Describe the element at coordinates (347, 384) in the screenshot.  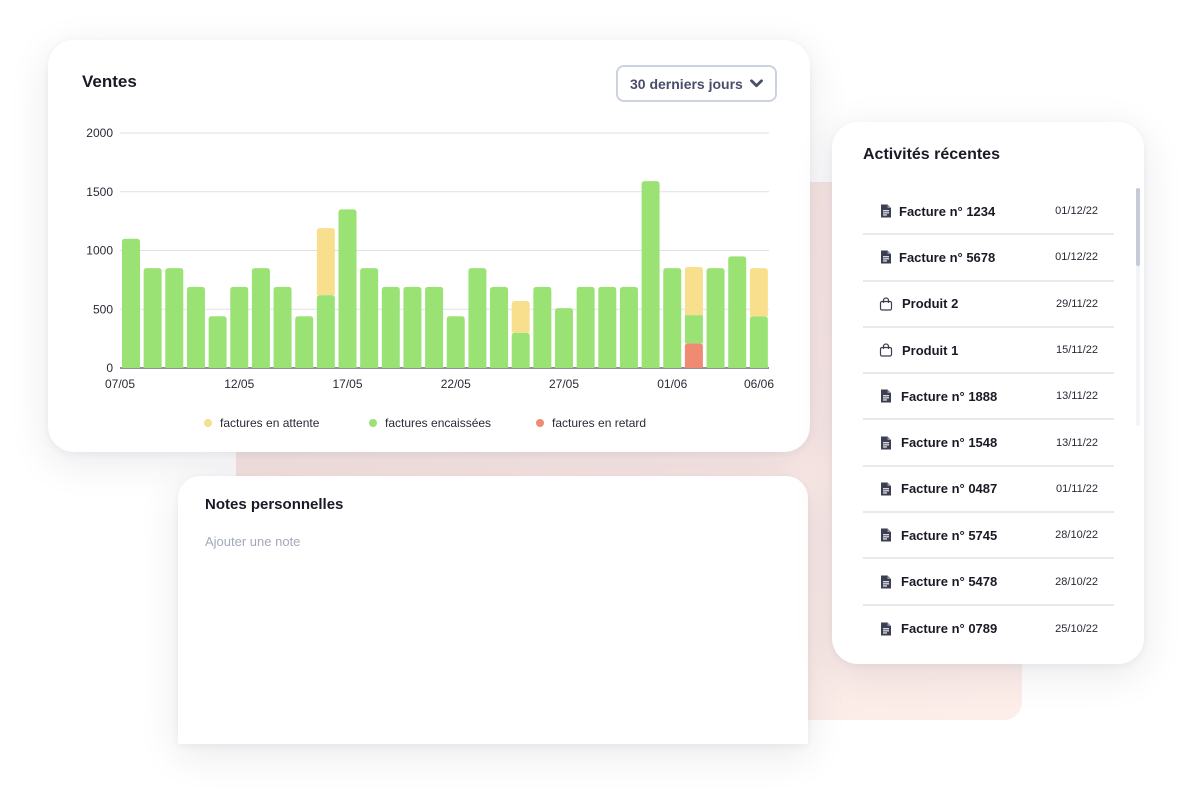
I see `x-tick-label: 17/05` at that location.